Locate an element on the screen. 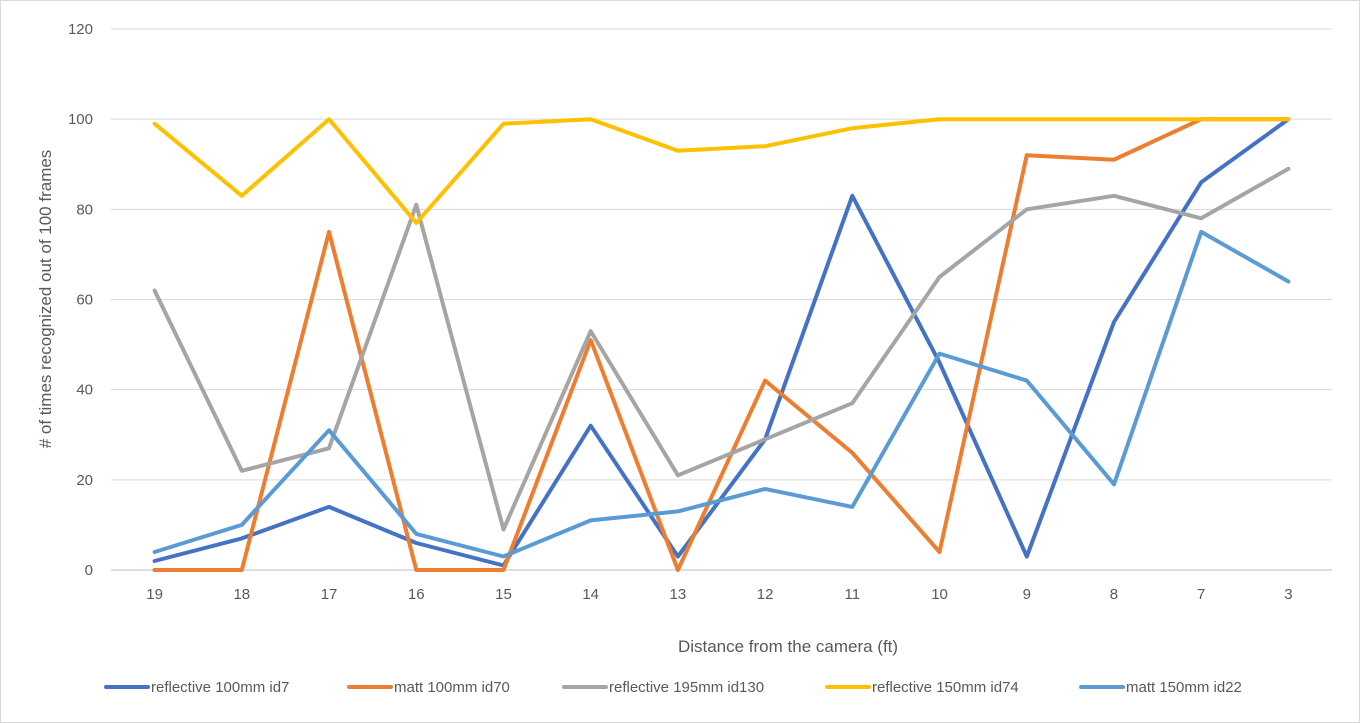 The width and height of the screenshot is (1360, 724). legend-item: reflective 195mm id130 is located at coordinates (663, 687).